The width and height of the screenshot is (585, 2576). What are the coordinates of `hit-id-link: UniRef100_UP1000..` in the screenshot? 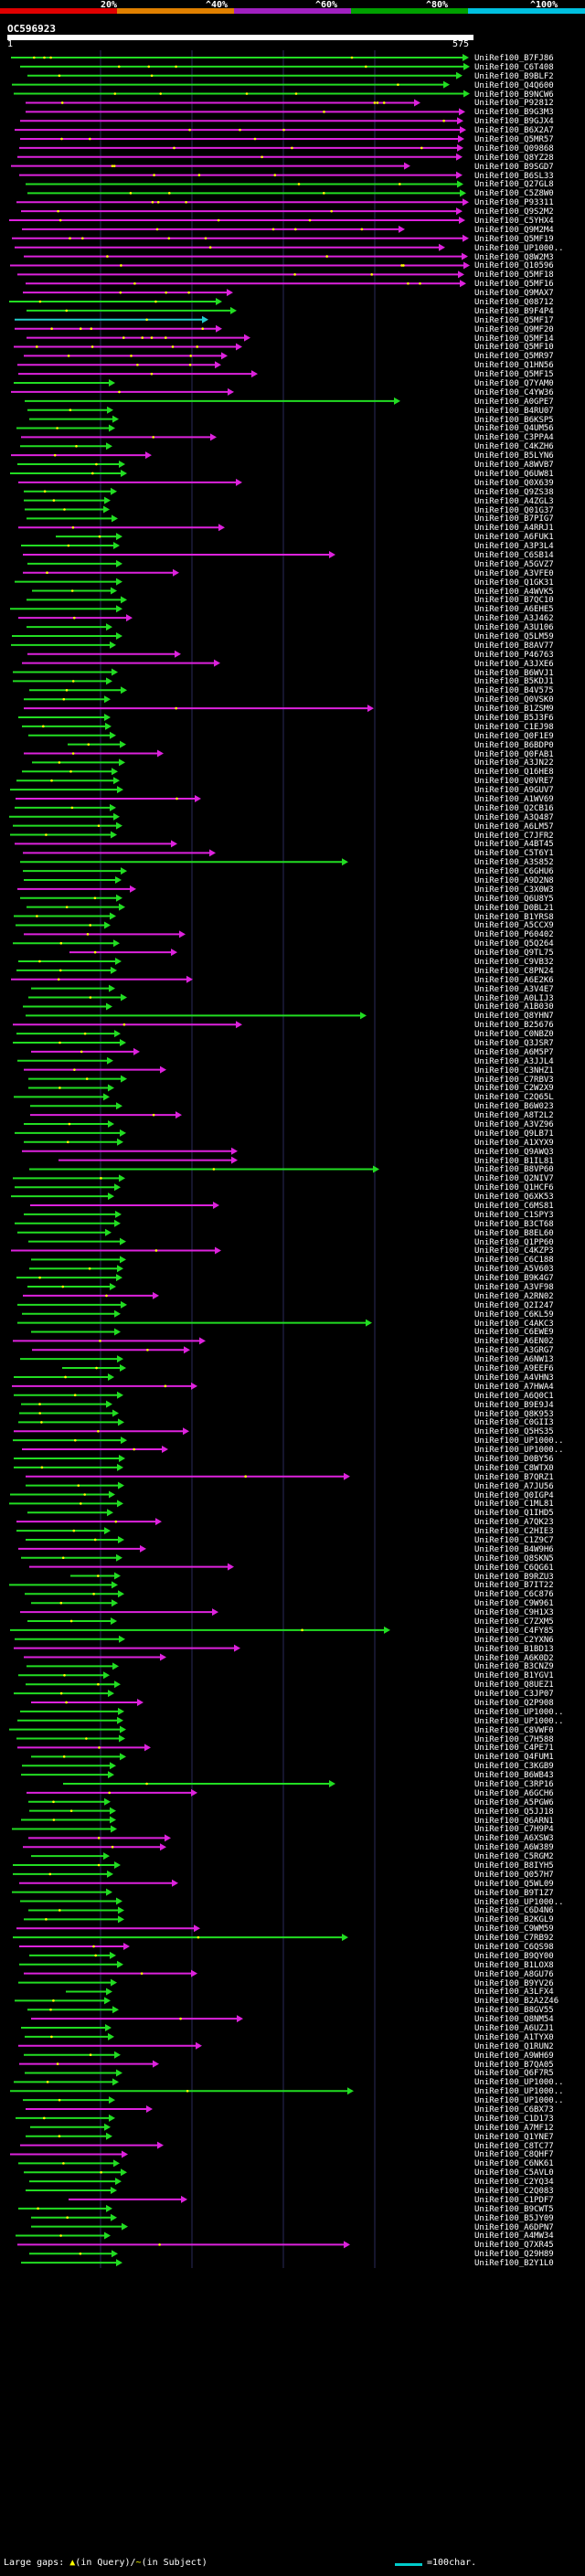 It's located at (519, 248).